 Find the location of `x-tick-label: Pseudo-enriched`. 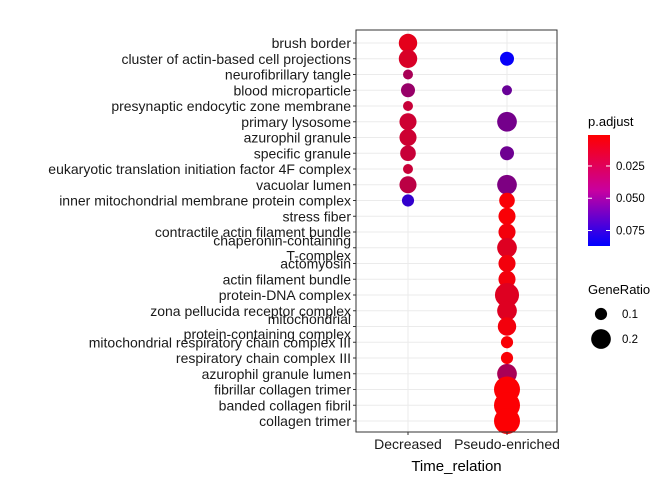

x-tick-label: Pseudo-enriched is located at coordinates (507, 444).